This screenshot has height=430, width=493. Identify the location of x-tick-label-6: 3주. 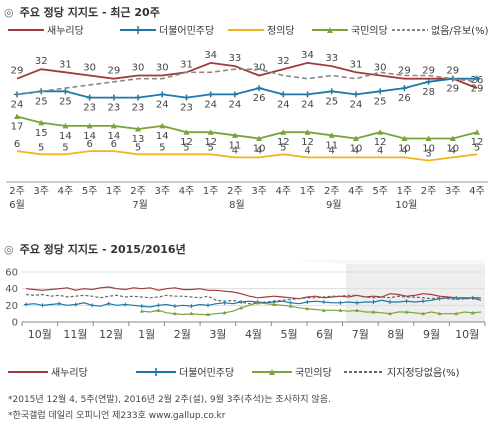
(162, 191).